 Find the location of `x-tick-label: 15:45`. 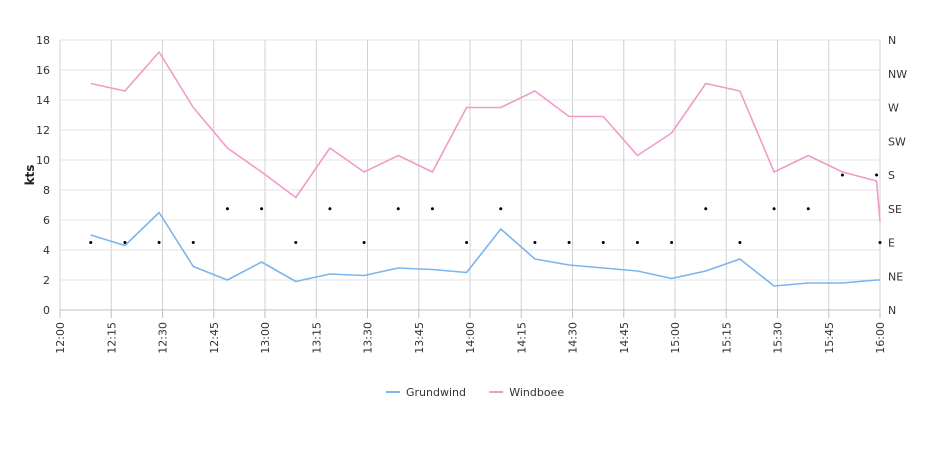

x-tick-label: 15:45 is located at coordinates (829, 338).